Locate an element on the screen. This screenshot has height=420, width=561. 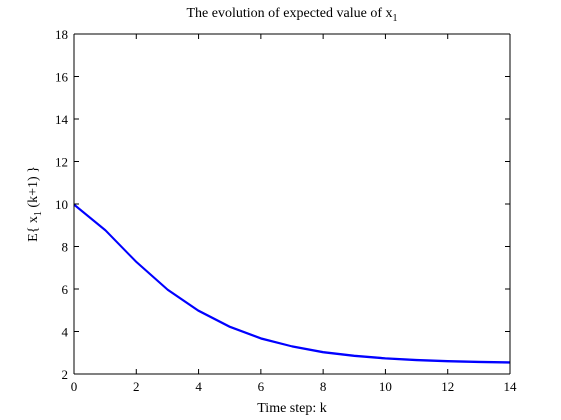
y-tick-label-16: 16 is located at coordinates (62, 77).